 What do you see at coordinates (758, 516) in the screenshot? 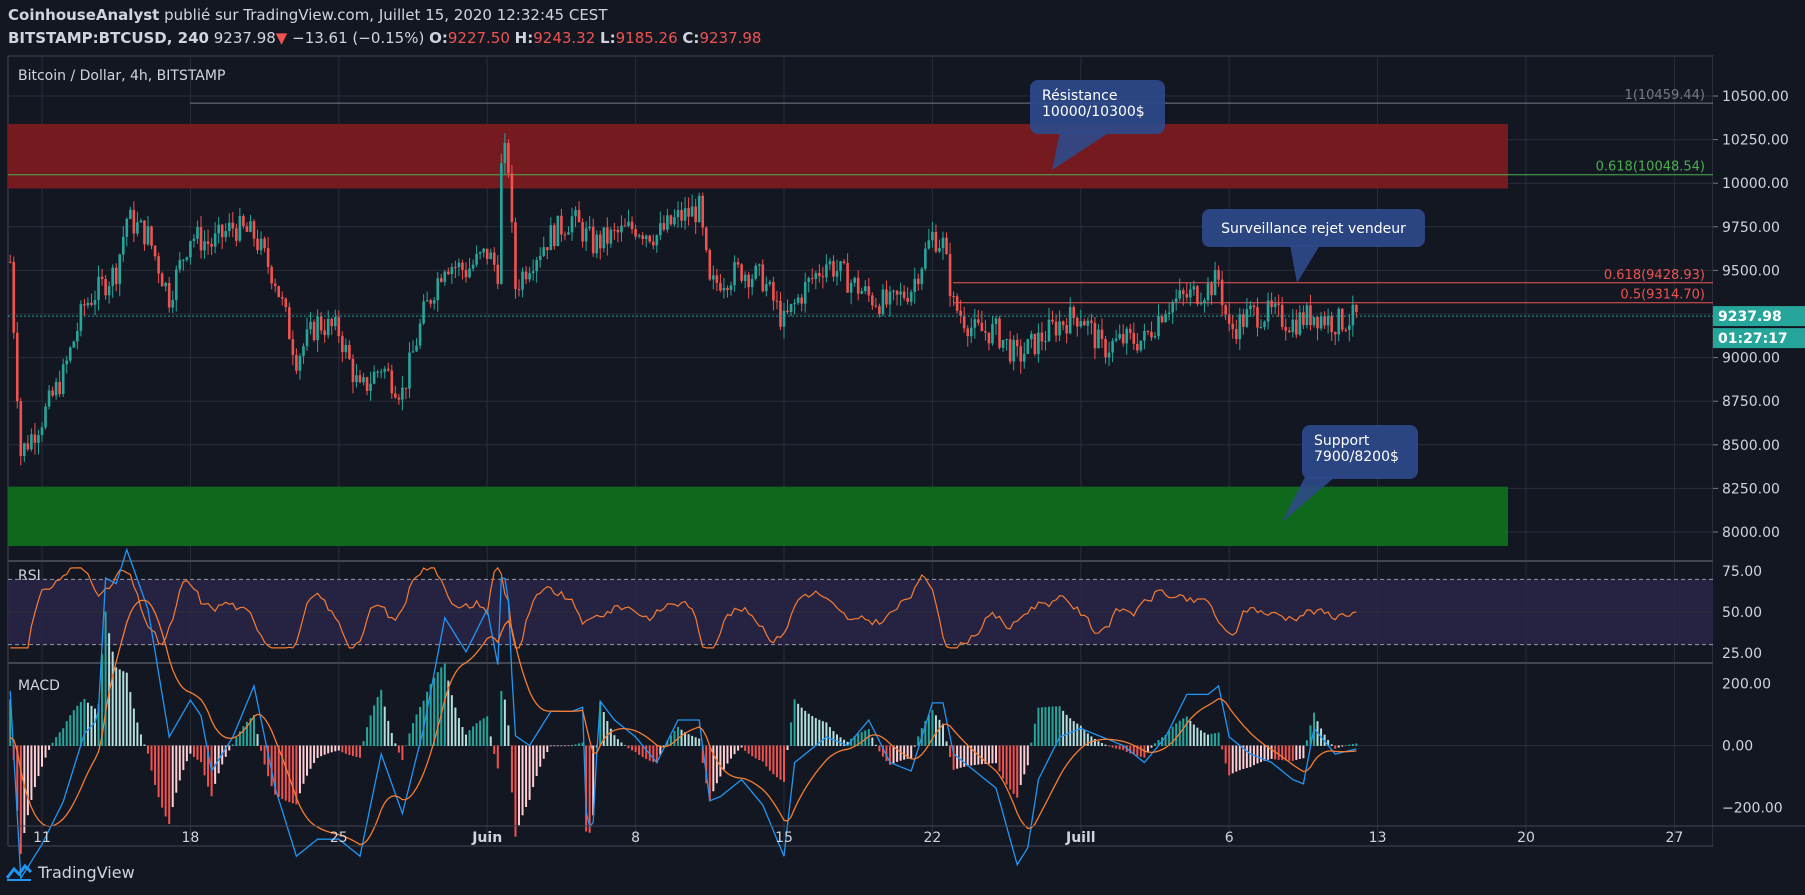
I see `support-zone` at bounding box center [758, 516].